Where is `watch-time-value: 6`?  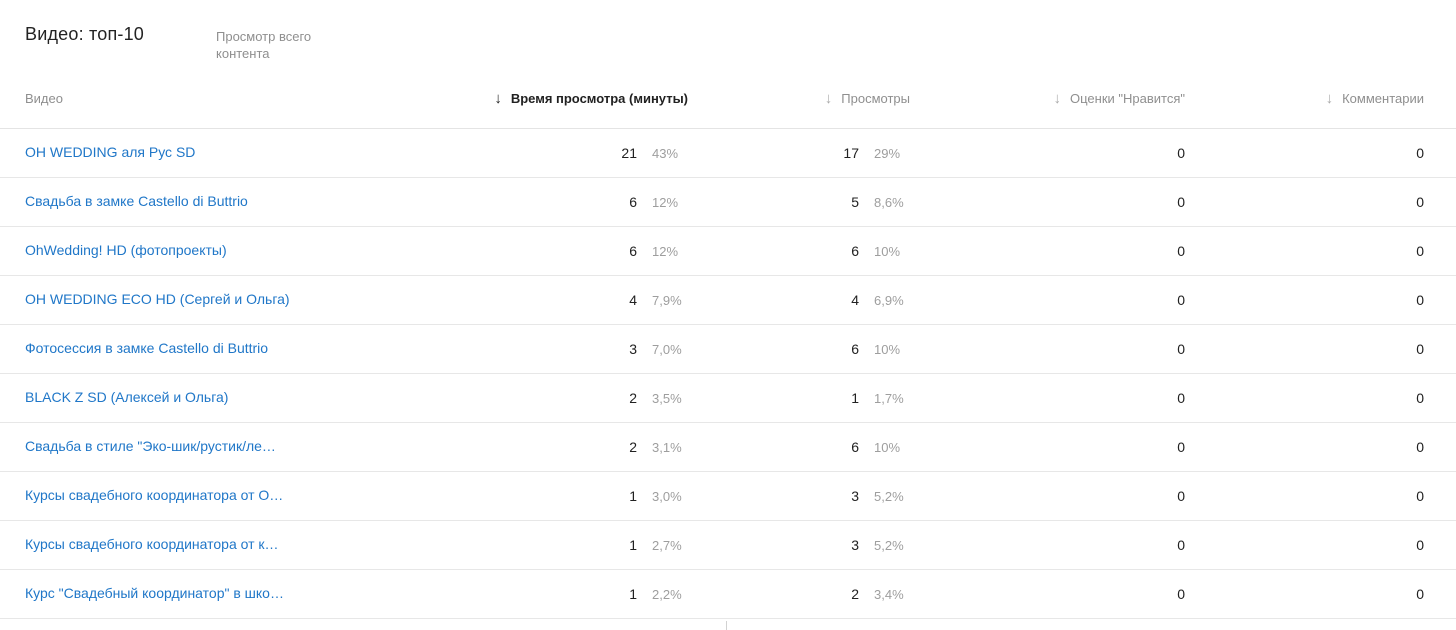 watch-time-value: 6 is located at coordinates (633, 251).